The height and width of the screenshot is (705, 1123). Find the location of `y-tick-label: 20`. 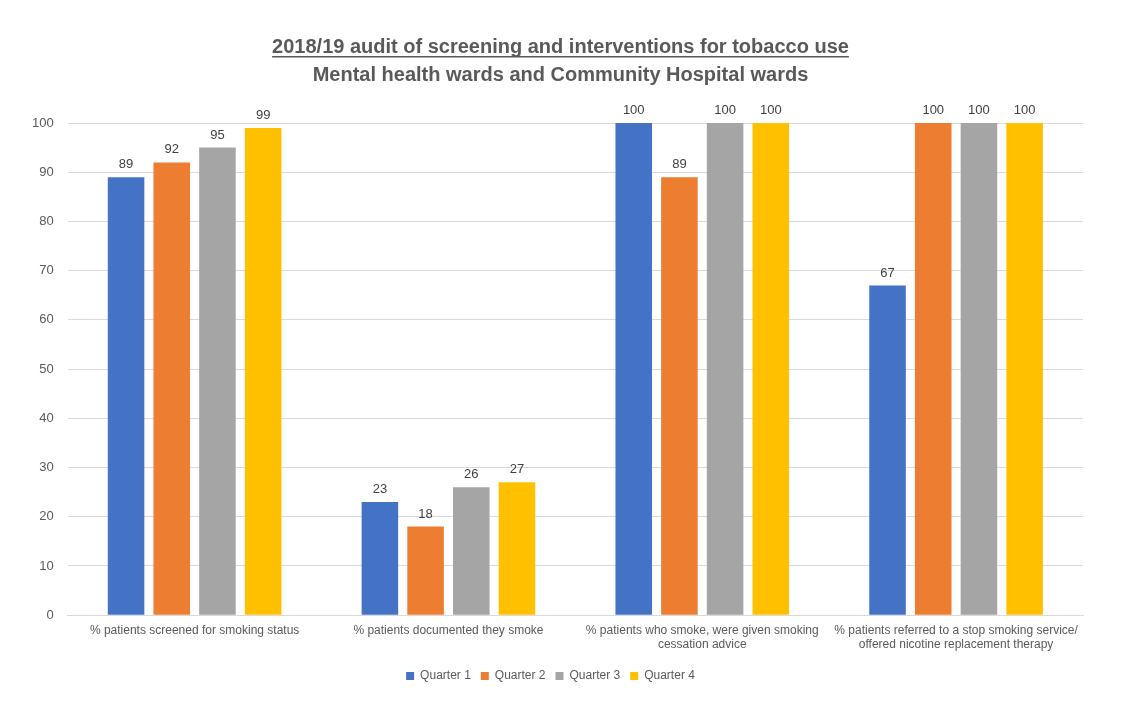

y-tick-label: 20 is located at coordinates (46, 516).